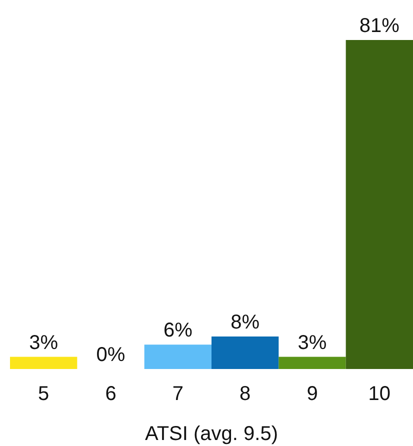 The height and width of the screenshot is (446, 413). What do you see at coordinates (245, 394) in the screenshot?
I see `x-tick-label: 8` at bounding box center [245, 394].